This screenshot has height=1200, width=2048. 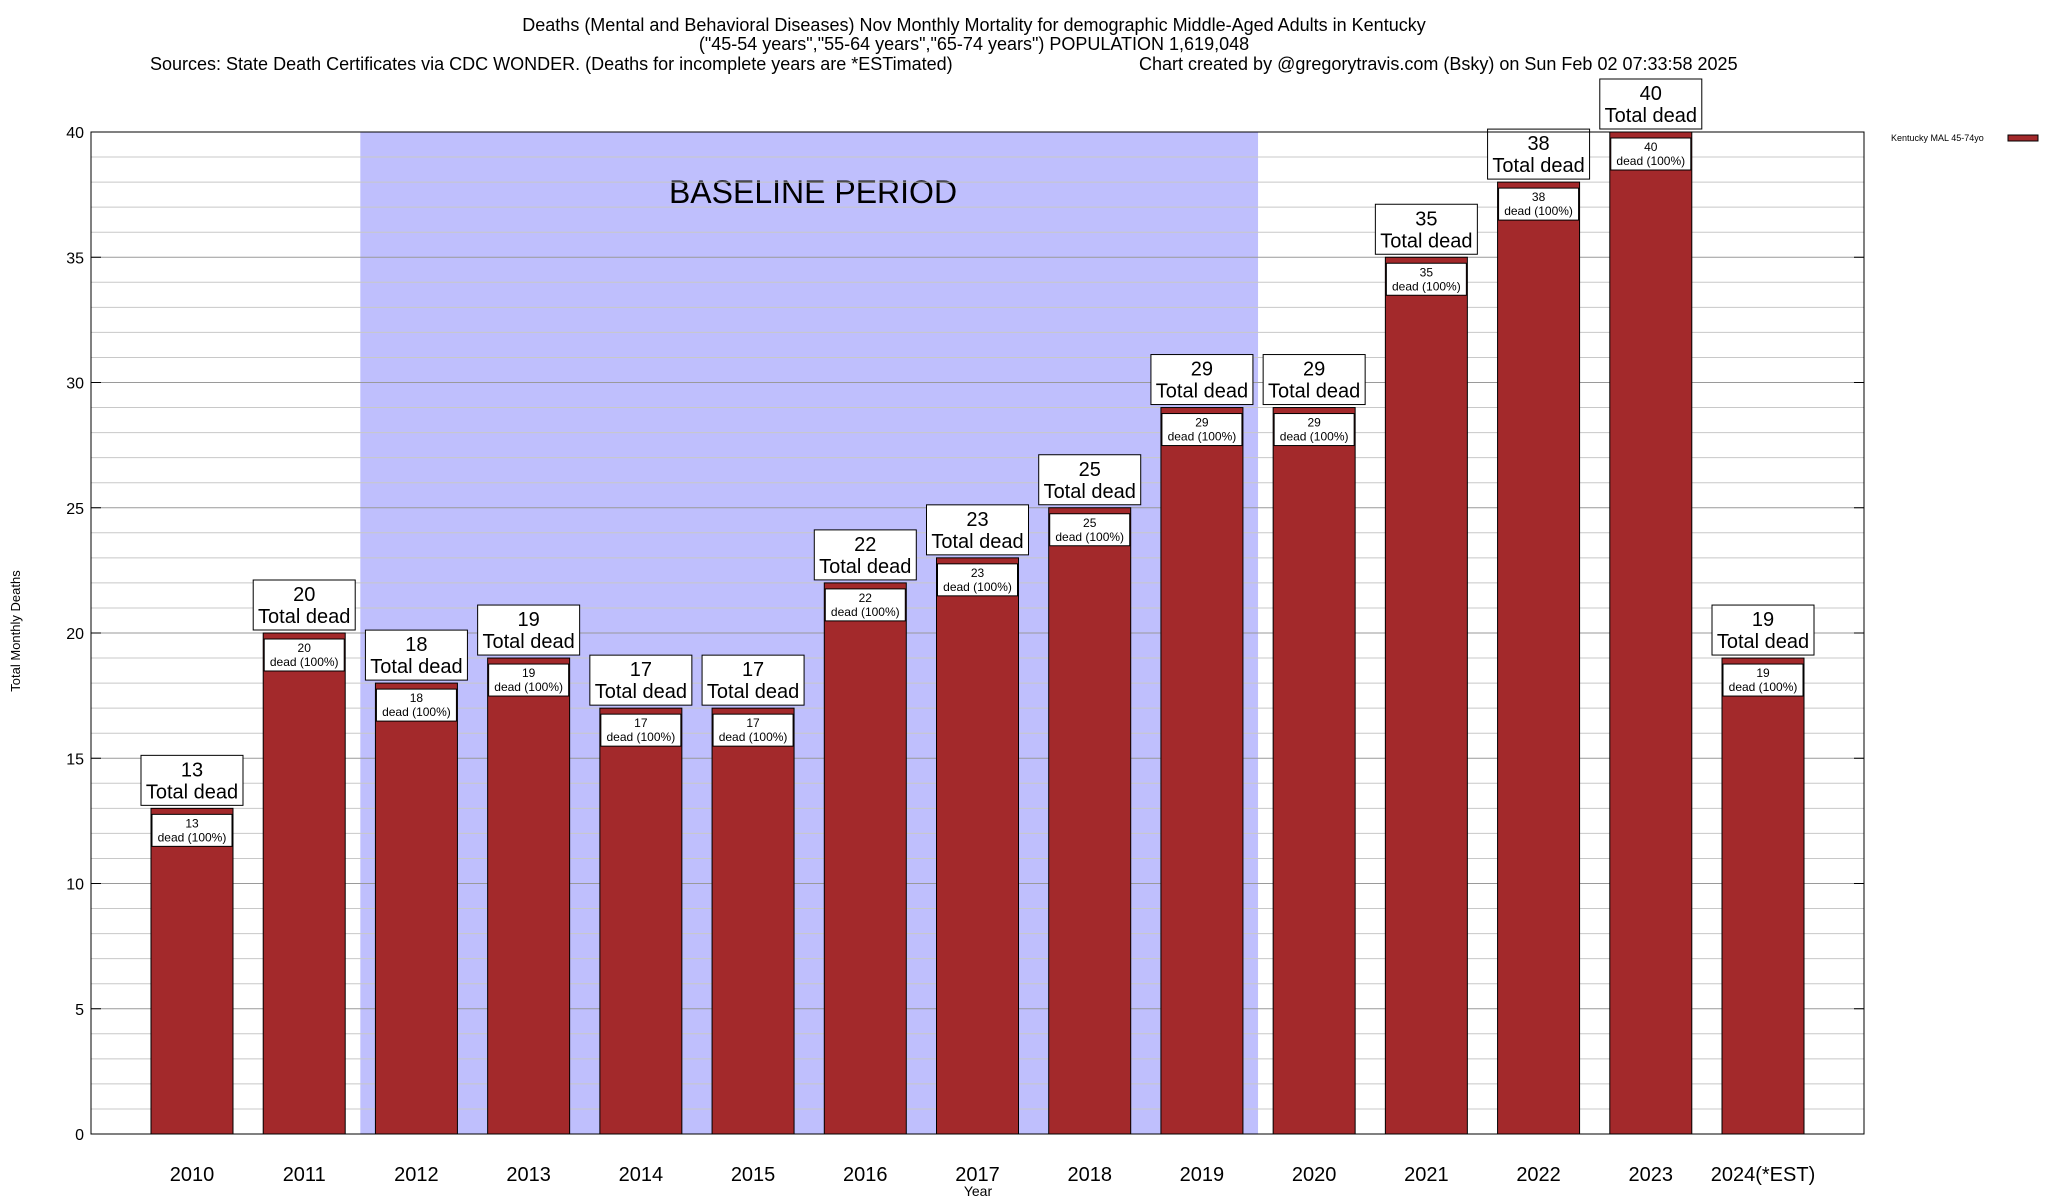 What do you see at coordinates (75, 885) in the screenshot?
I see `y-tick-label: 10` at bounding box center [75, 885].